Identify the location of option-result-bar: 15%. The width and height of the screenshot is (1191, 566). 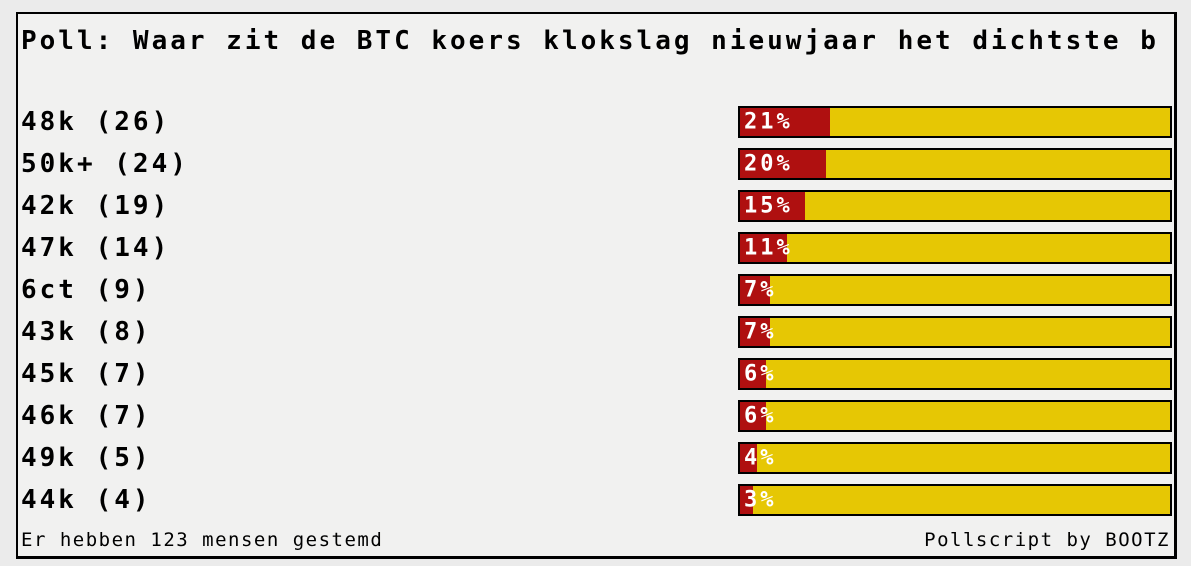
(955, 206).